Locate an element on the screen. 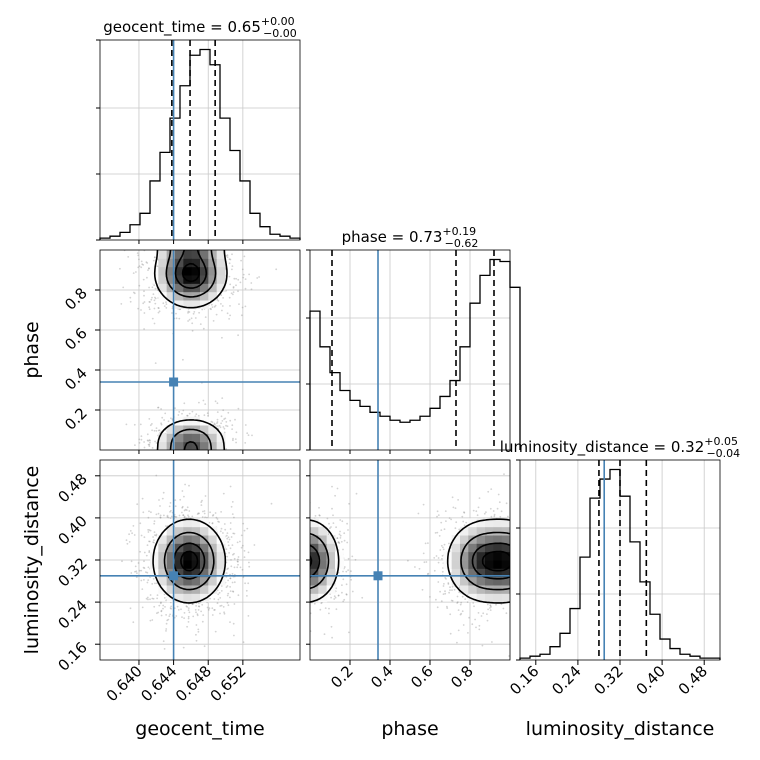 This screenshot has height=760, width=760. truth-marker is located at coordinates (174, 382).